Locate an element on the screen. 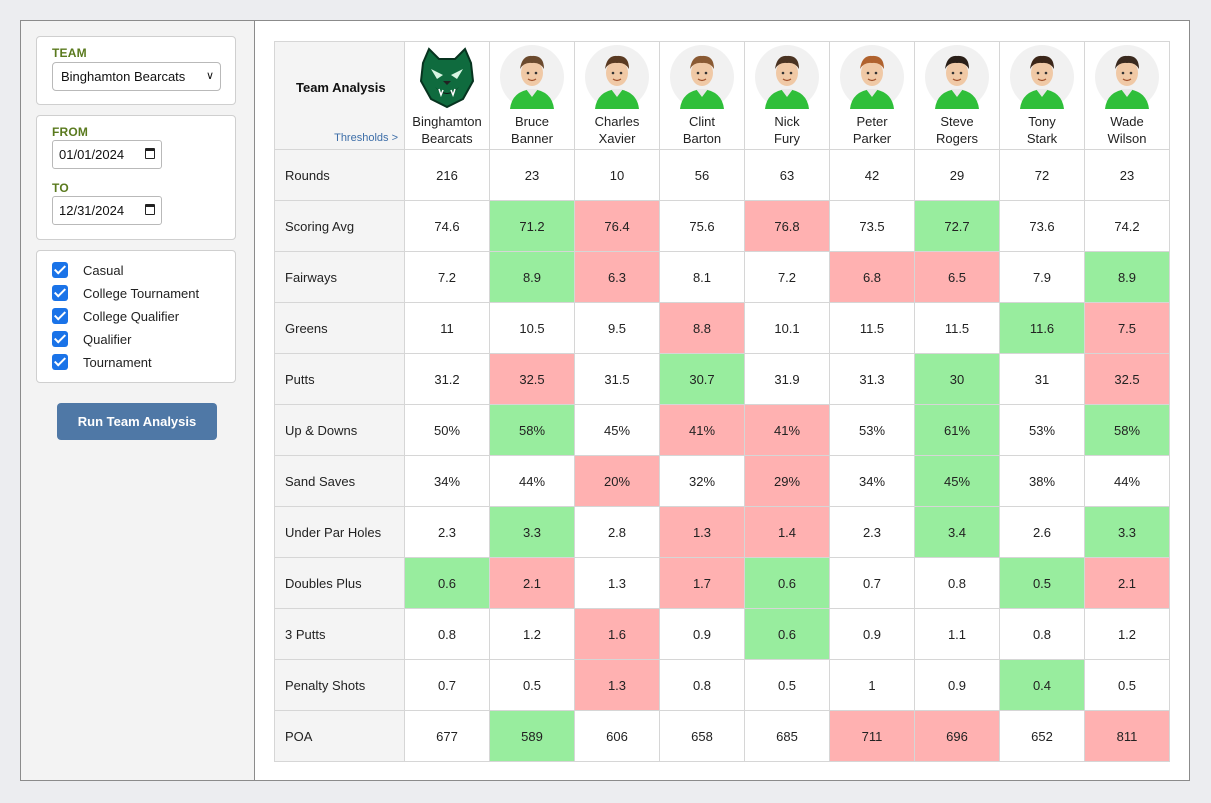 This screenshot has width=1211, height=803. event-type-casual: Casual is located at coordinates (87, 270).